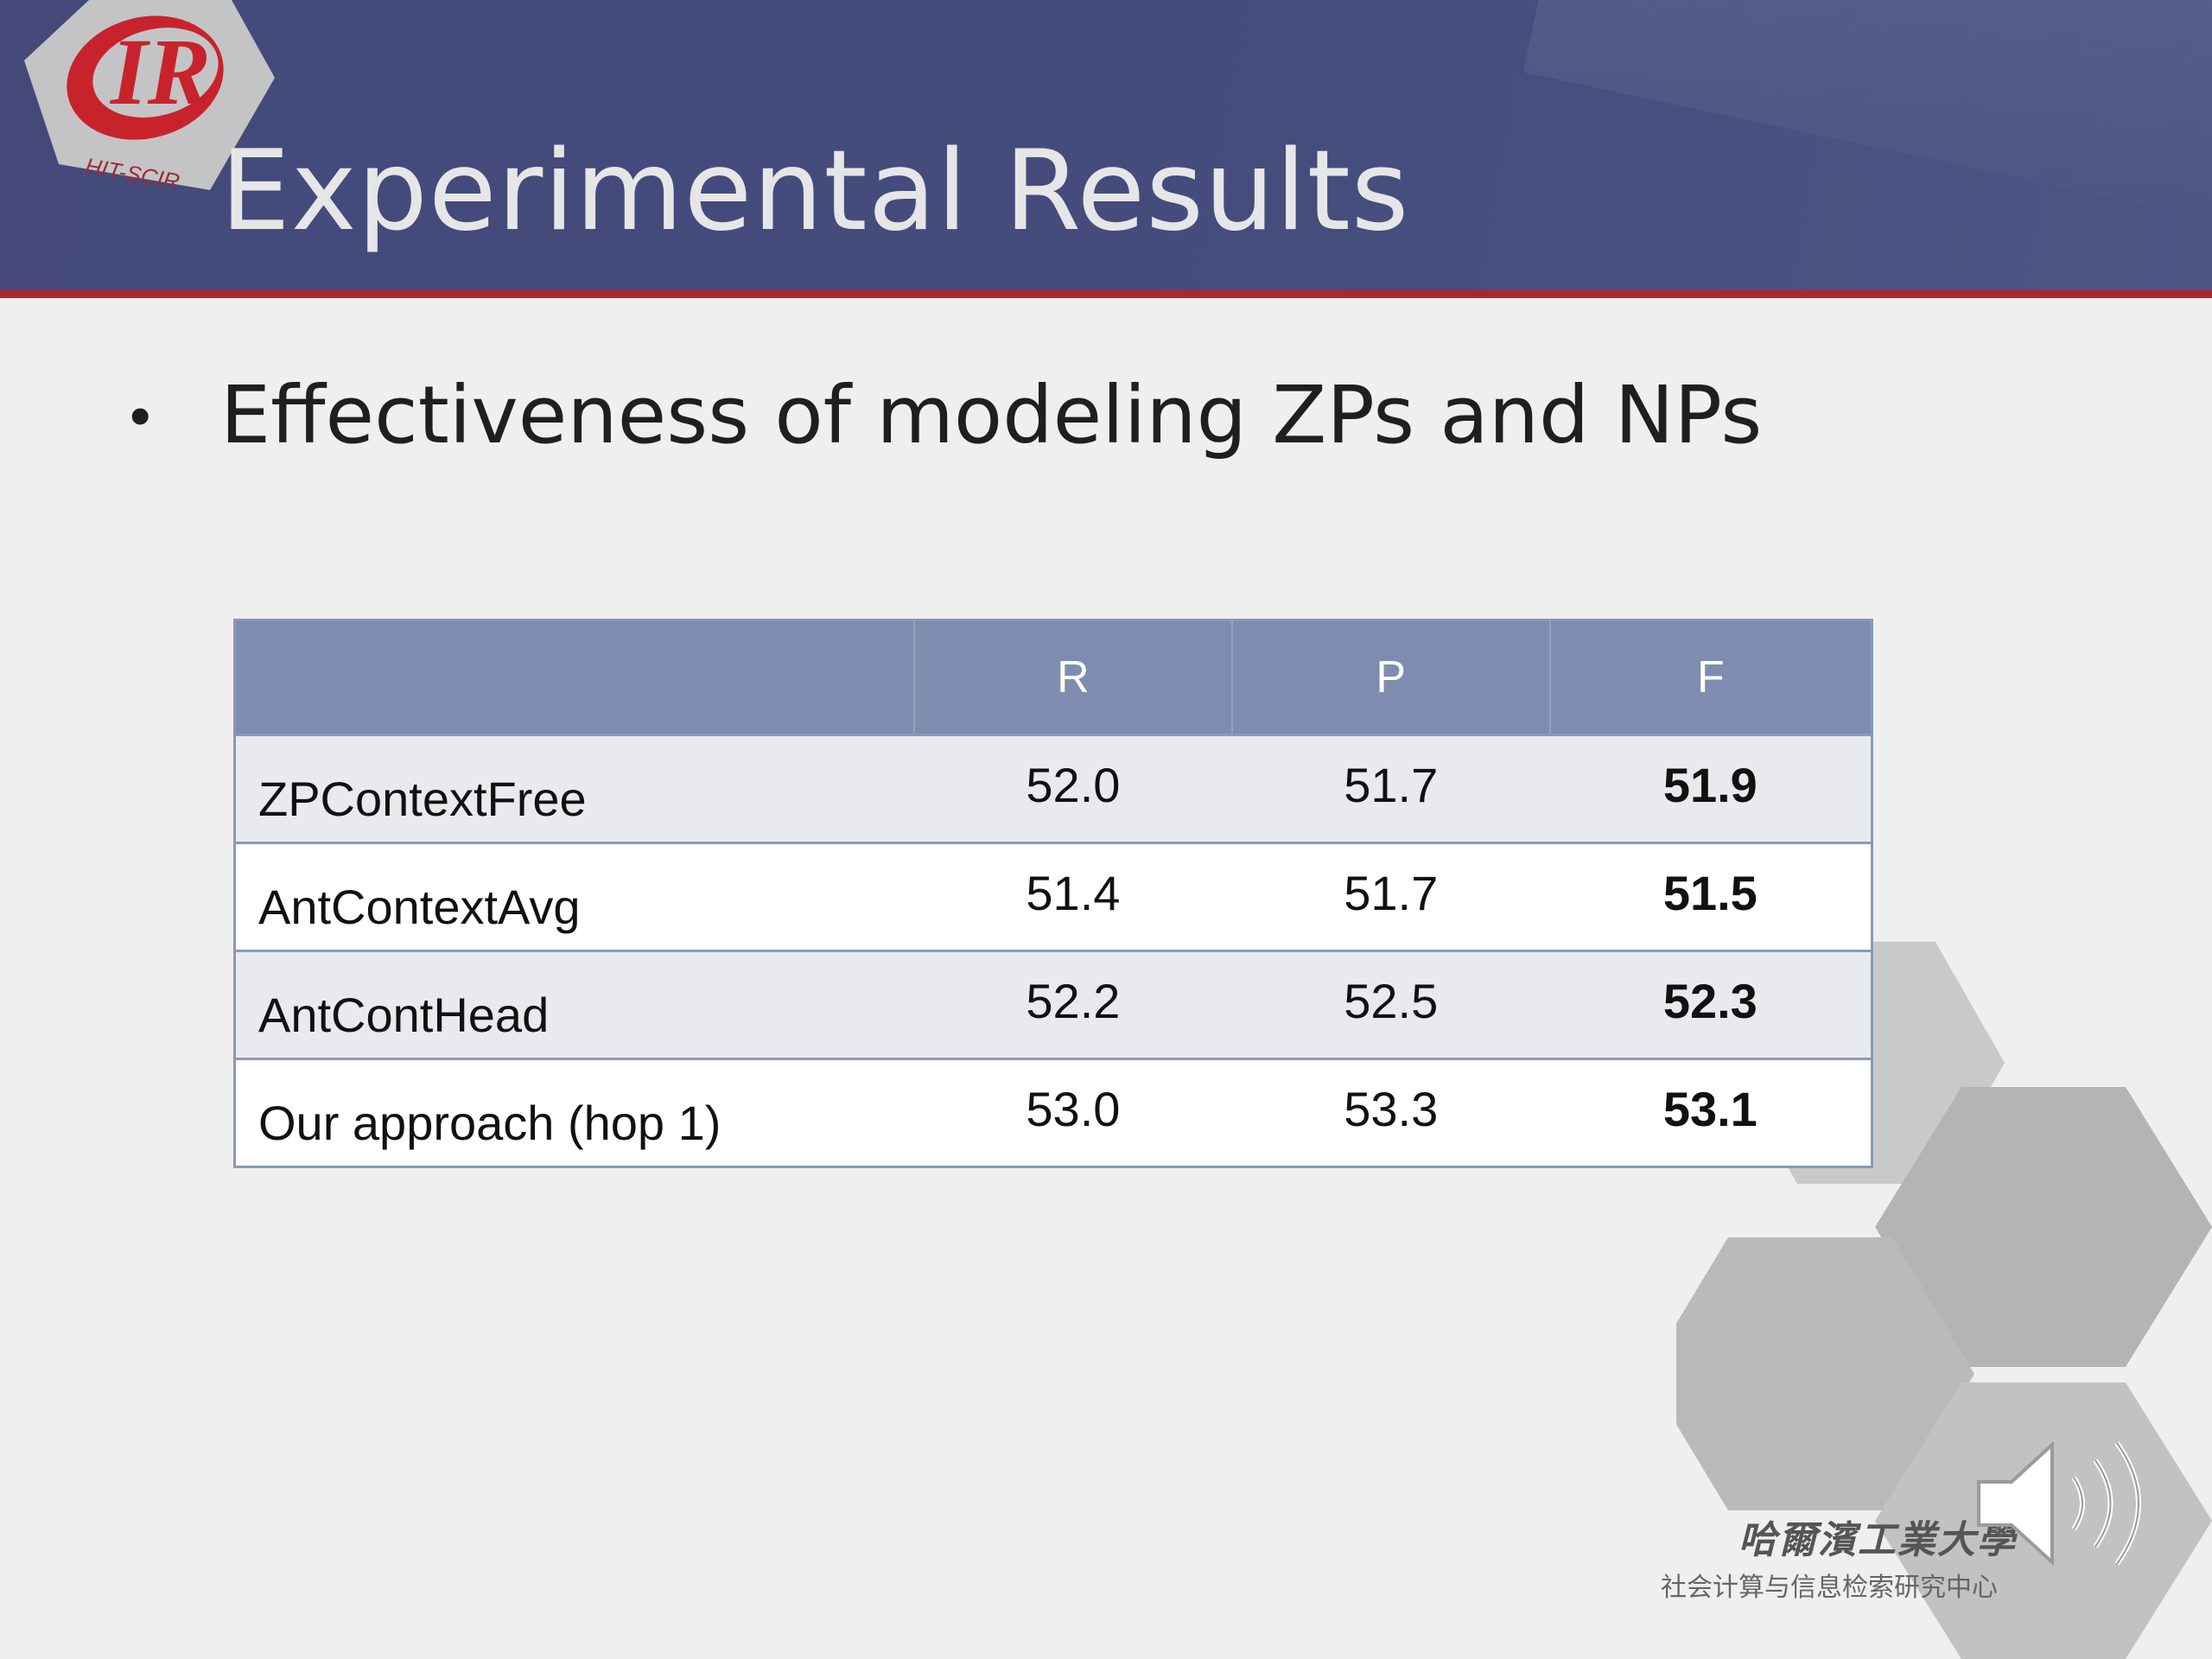 The image size is (2212, 1659). Describe the element at coordinates (1073, 1112) in the screenshot. I see `cell-r: 53.0` at that location.